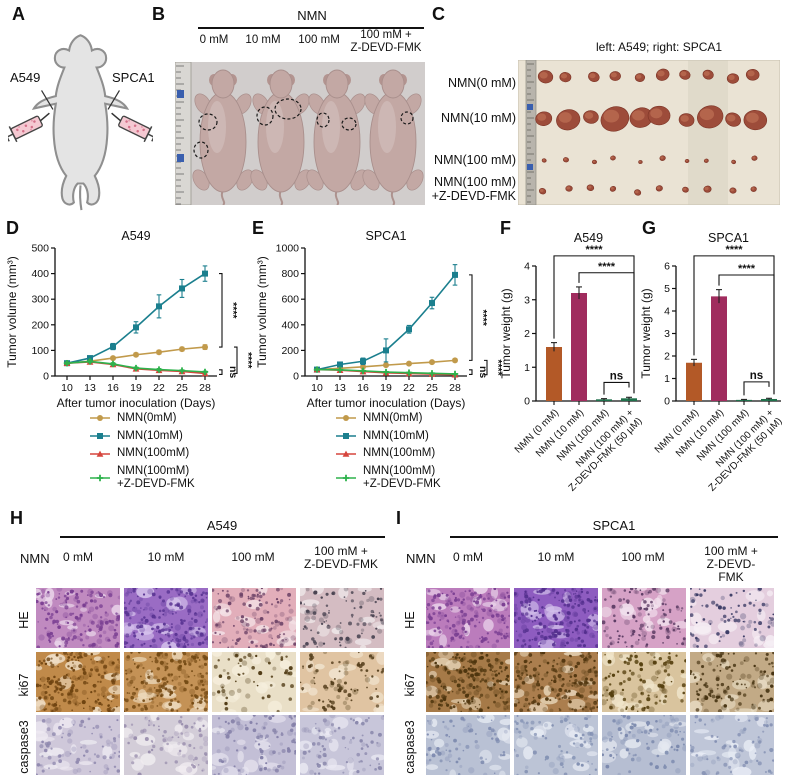 The height and width of the screenshot is (776, 785). I want to click on svg-text: 1000, so click(288, 249).